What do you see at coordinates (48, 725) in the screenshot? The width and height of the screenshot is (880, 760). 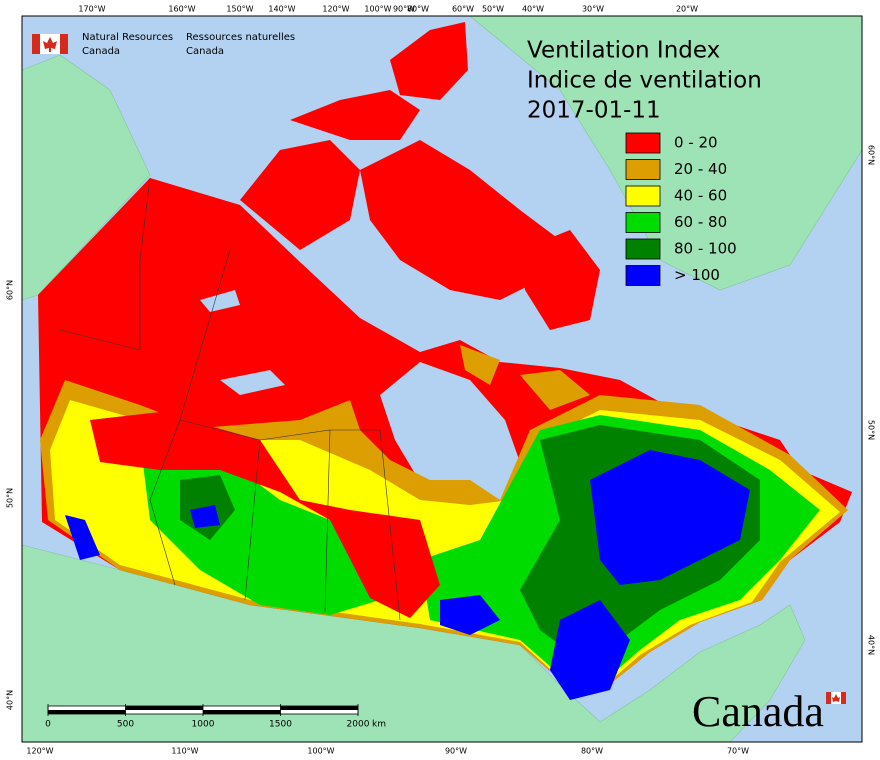 I see `scale-label: 0` at bounding box center [48, 725].